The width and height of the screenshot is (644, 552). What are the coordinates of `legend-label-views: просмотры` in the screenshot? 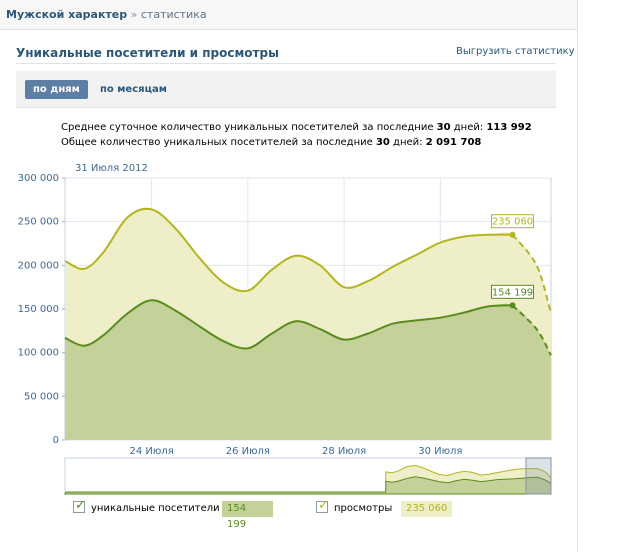 It's located at (363, 508).